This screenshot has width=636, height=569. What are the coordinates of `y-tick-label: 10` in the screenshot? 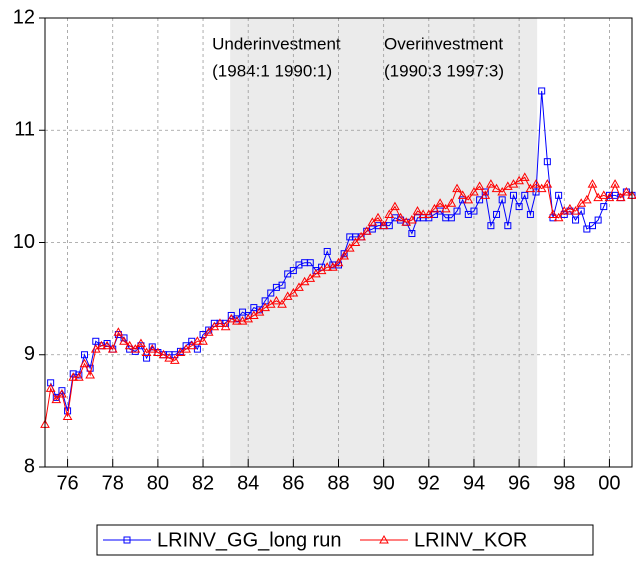 It's located at (24, 242).